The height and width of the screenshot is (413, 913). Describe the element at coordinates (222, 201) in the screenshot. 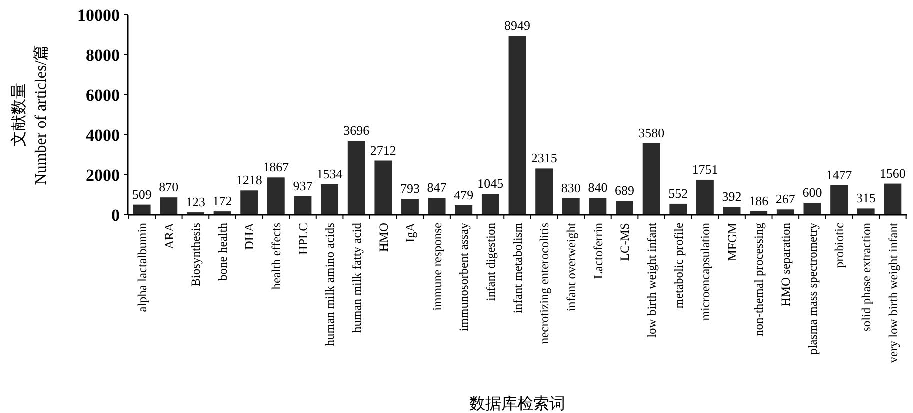

I see `data-label: 172` at that location.